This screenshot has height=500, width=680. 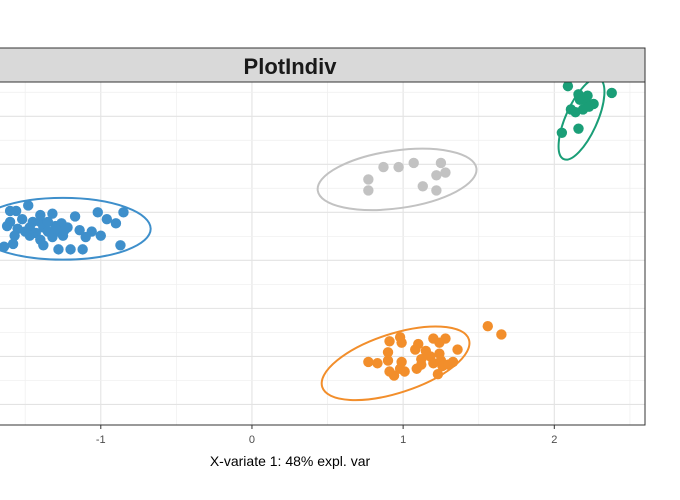 What do you see at coordinates (326, 435) in the screenshot?
I see `x-axis-ticks: -1 0 1 2` at bounding box center [326, 435].